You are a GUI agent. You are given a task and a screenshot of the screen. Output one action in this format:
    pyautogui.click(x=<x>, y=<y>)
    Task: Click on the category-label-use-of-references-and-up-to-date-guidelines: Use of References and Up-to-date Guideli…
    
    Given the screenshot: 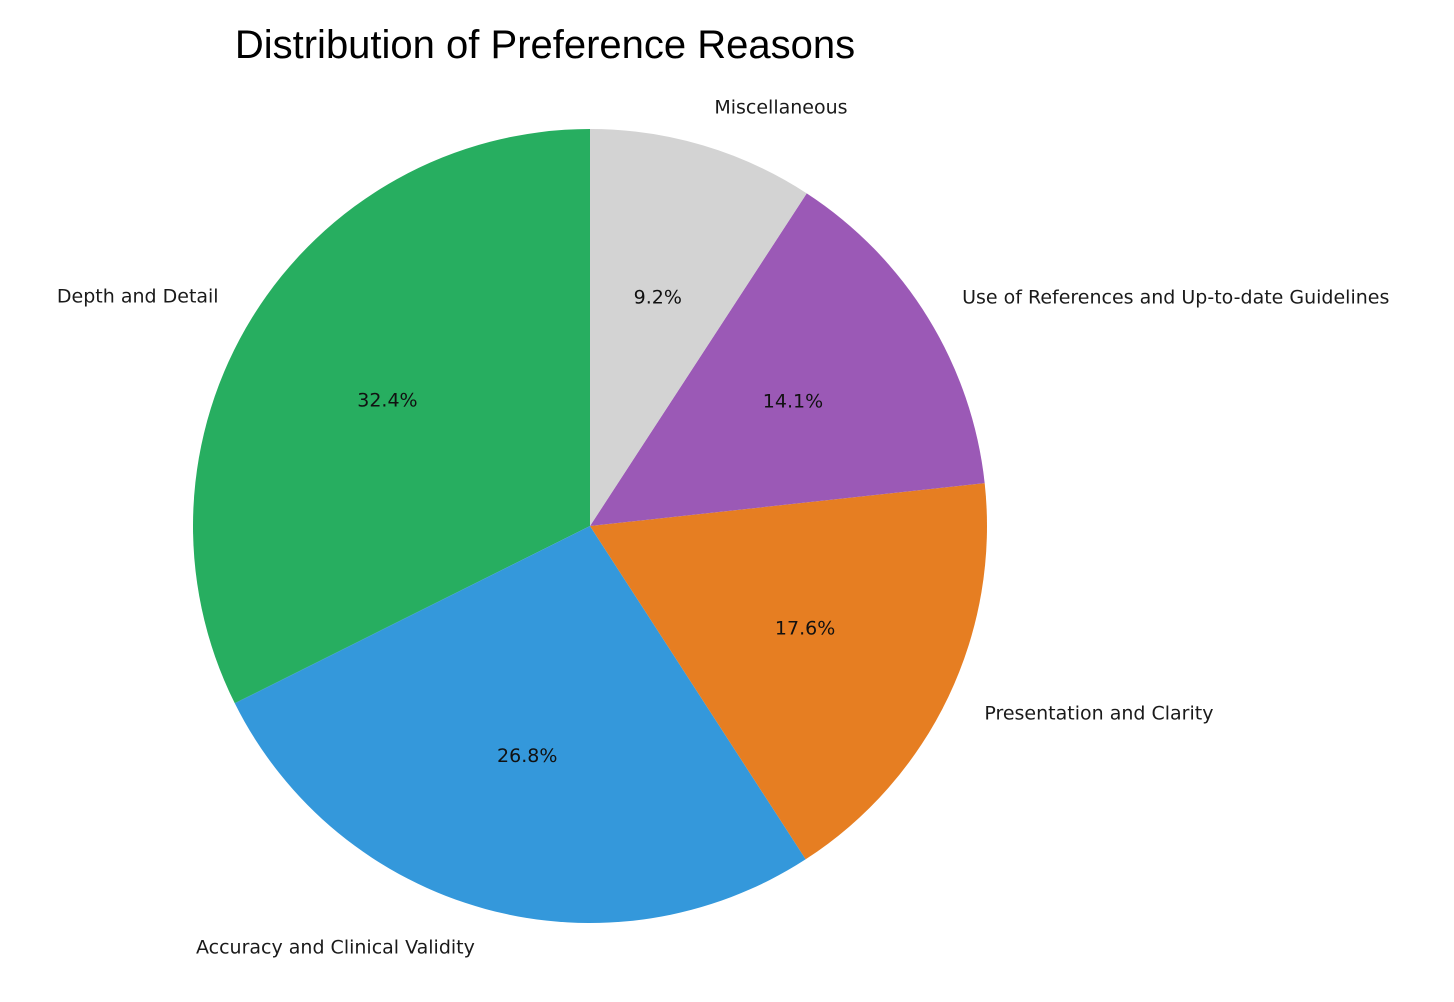 What is the action you would take?
    pyautogui.click(x=1175, y=297)
    